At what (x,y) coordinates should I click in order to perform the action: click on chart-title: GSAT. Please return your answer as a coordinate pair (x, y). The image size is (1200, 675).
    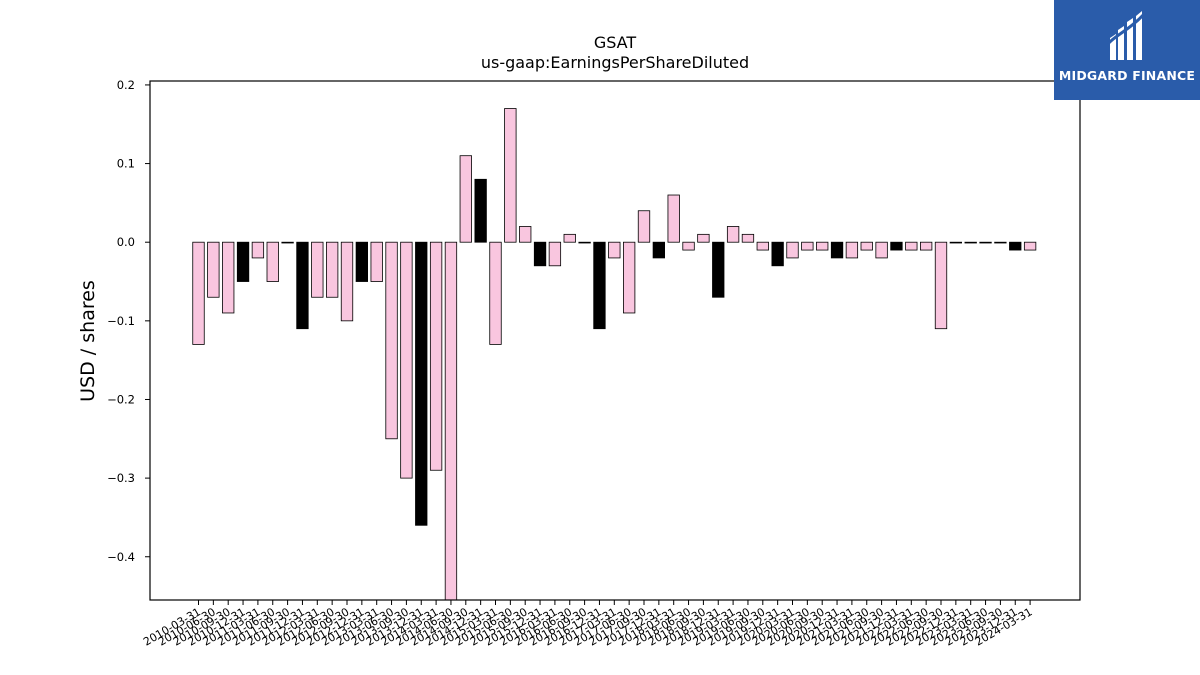
    Looking at the image, I should click on (615, 42).